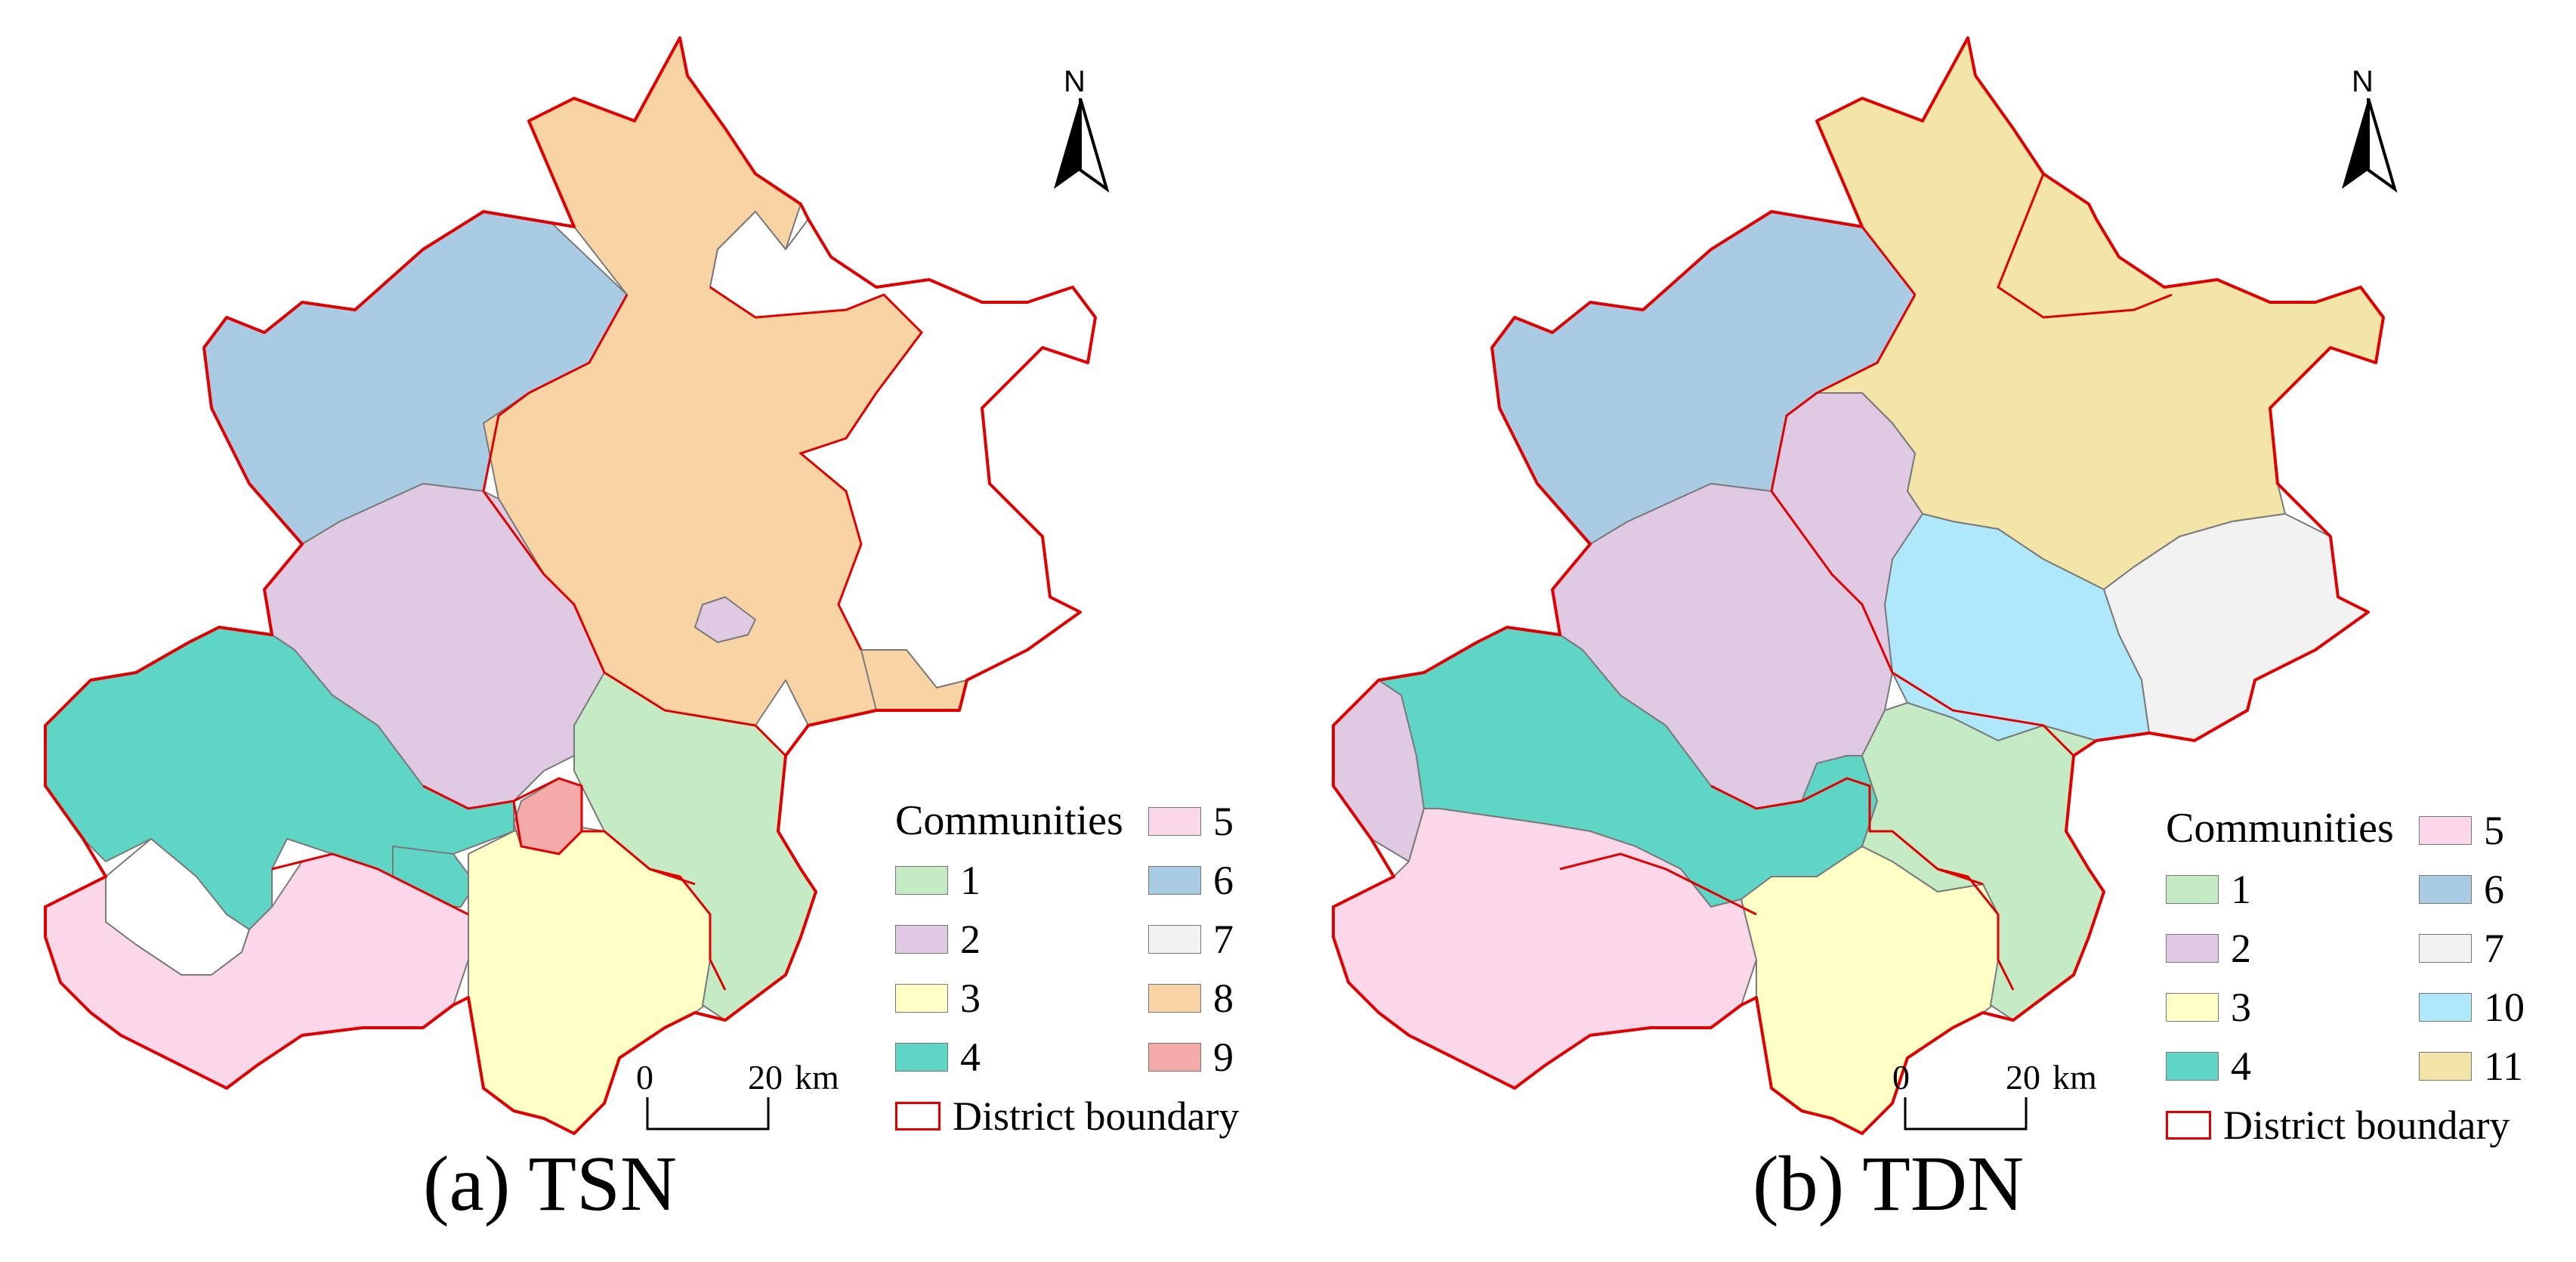 This screenshot has width=2576, height=1262. What do you see at coordinates (725, 619) in the screenshot?
I see `community-2-small-region` at bounding box center [725, 619].